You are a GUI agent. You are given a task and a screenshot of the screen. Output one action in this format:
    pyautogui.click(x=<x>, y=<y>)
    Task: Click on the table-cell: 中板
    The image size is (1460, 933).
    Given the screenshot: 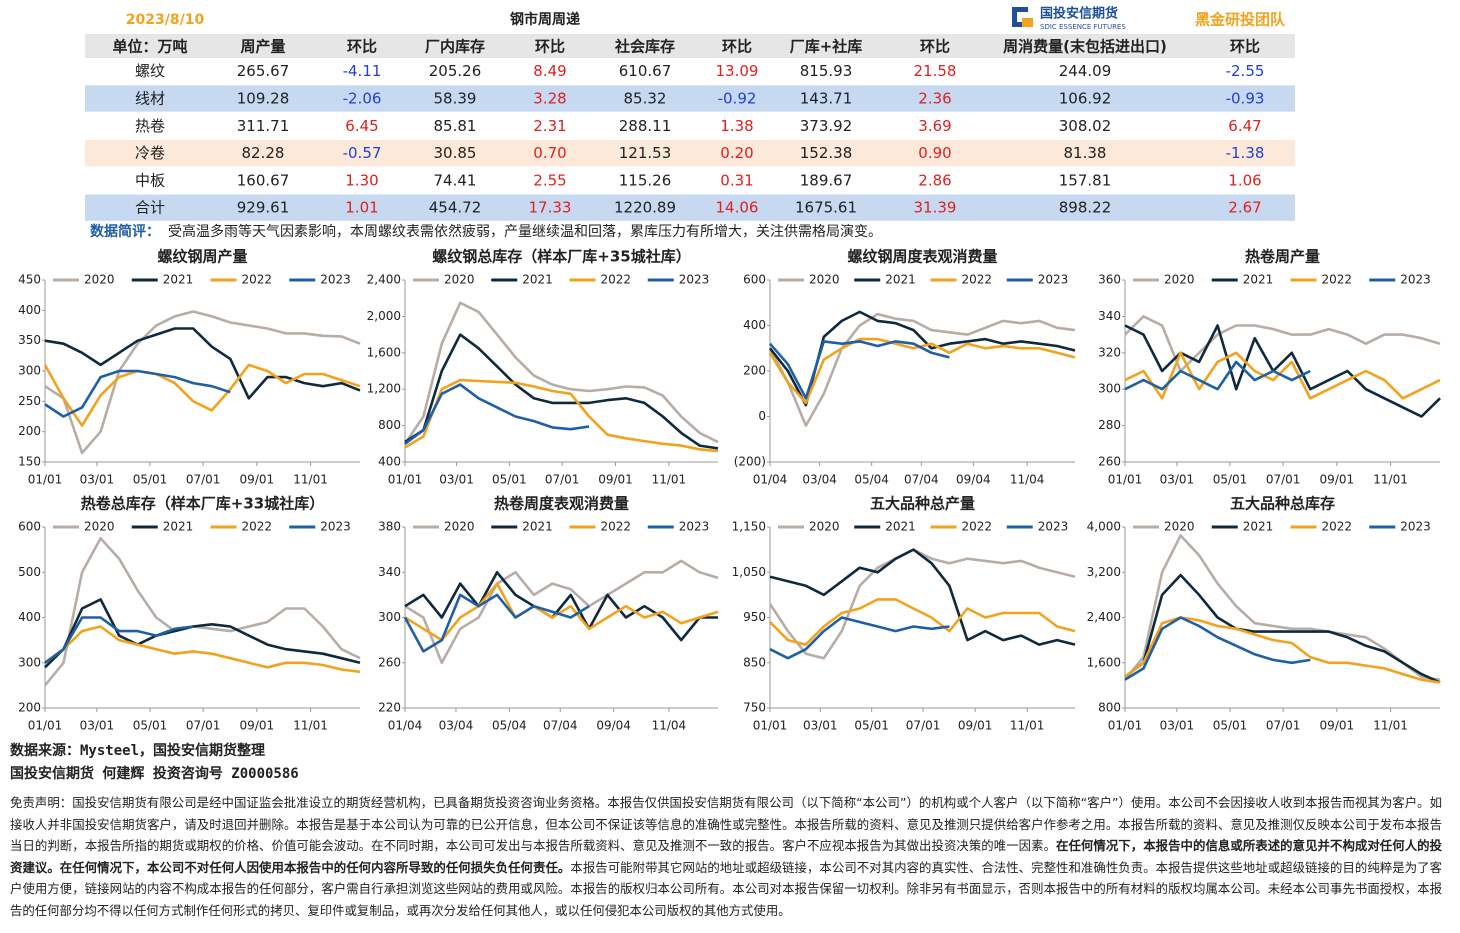 What is the action you would take?
    pyautogui.click(x=150, y=180)
    